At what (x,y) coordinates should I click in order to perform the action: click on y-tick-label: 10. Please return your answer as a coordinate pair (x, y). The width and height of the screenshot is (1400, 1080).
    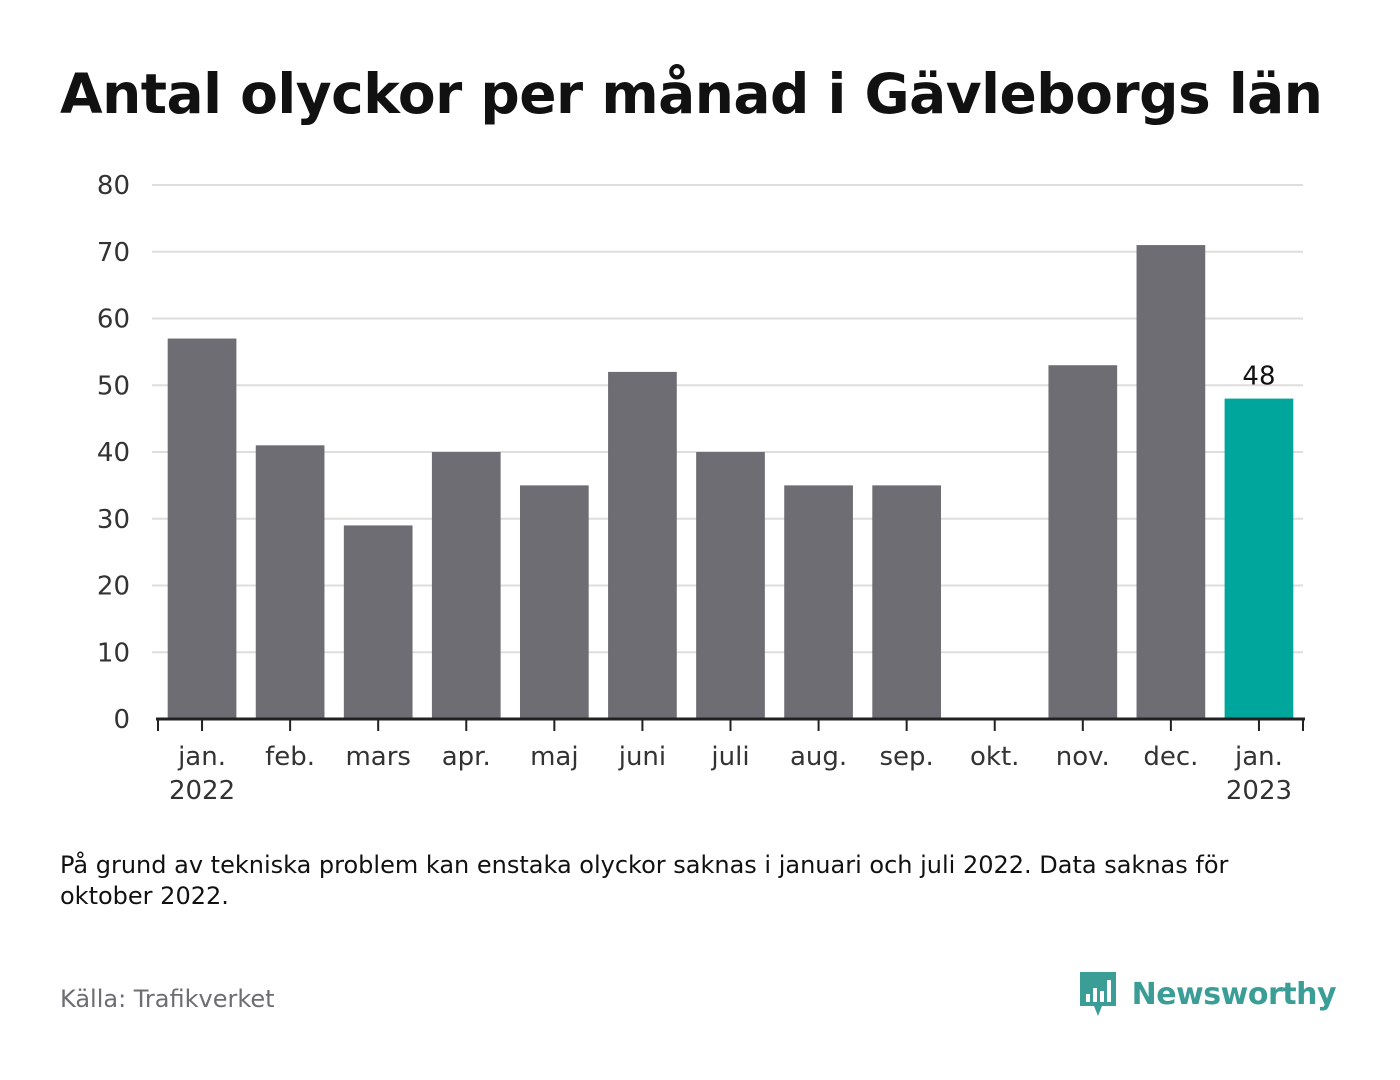
    Looking at the image, I should click on (113, 653).